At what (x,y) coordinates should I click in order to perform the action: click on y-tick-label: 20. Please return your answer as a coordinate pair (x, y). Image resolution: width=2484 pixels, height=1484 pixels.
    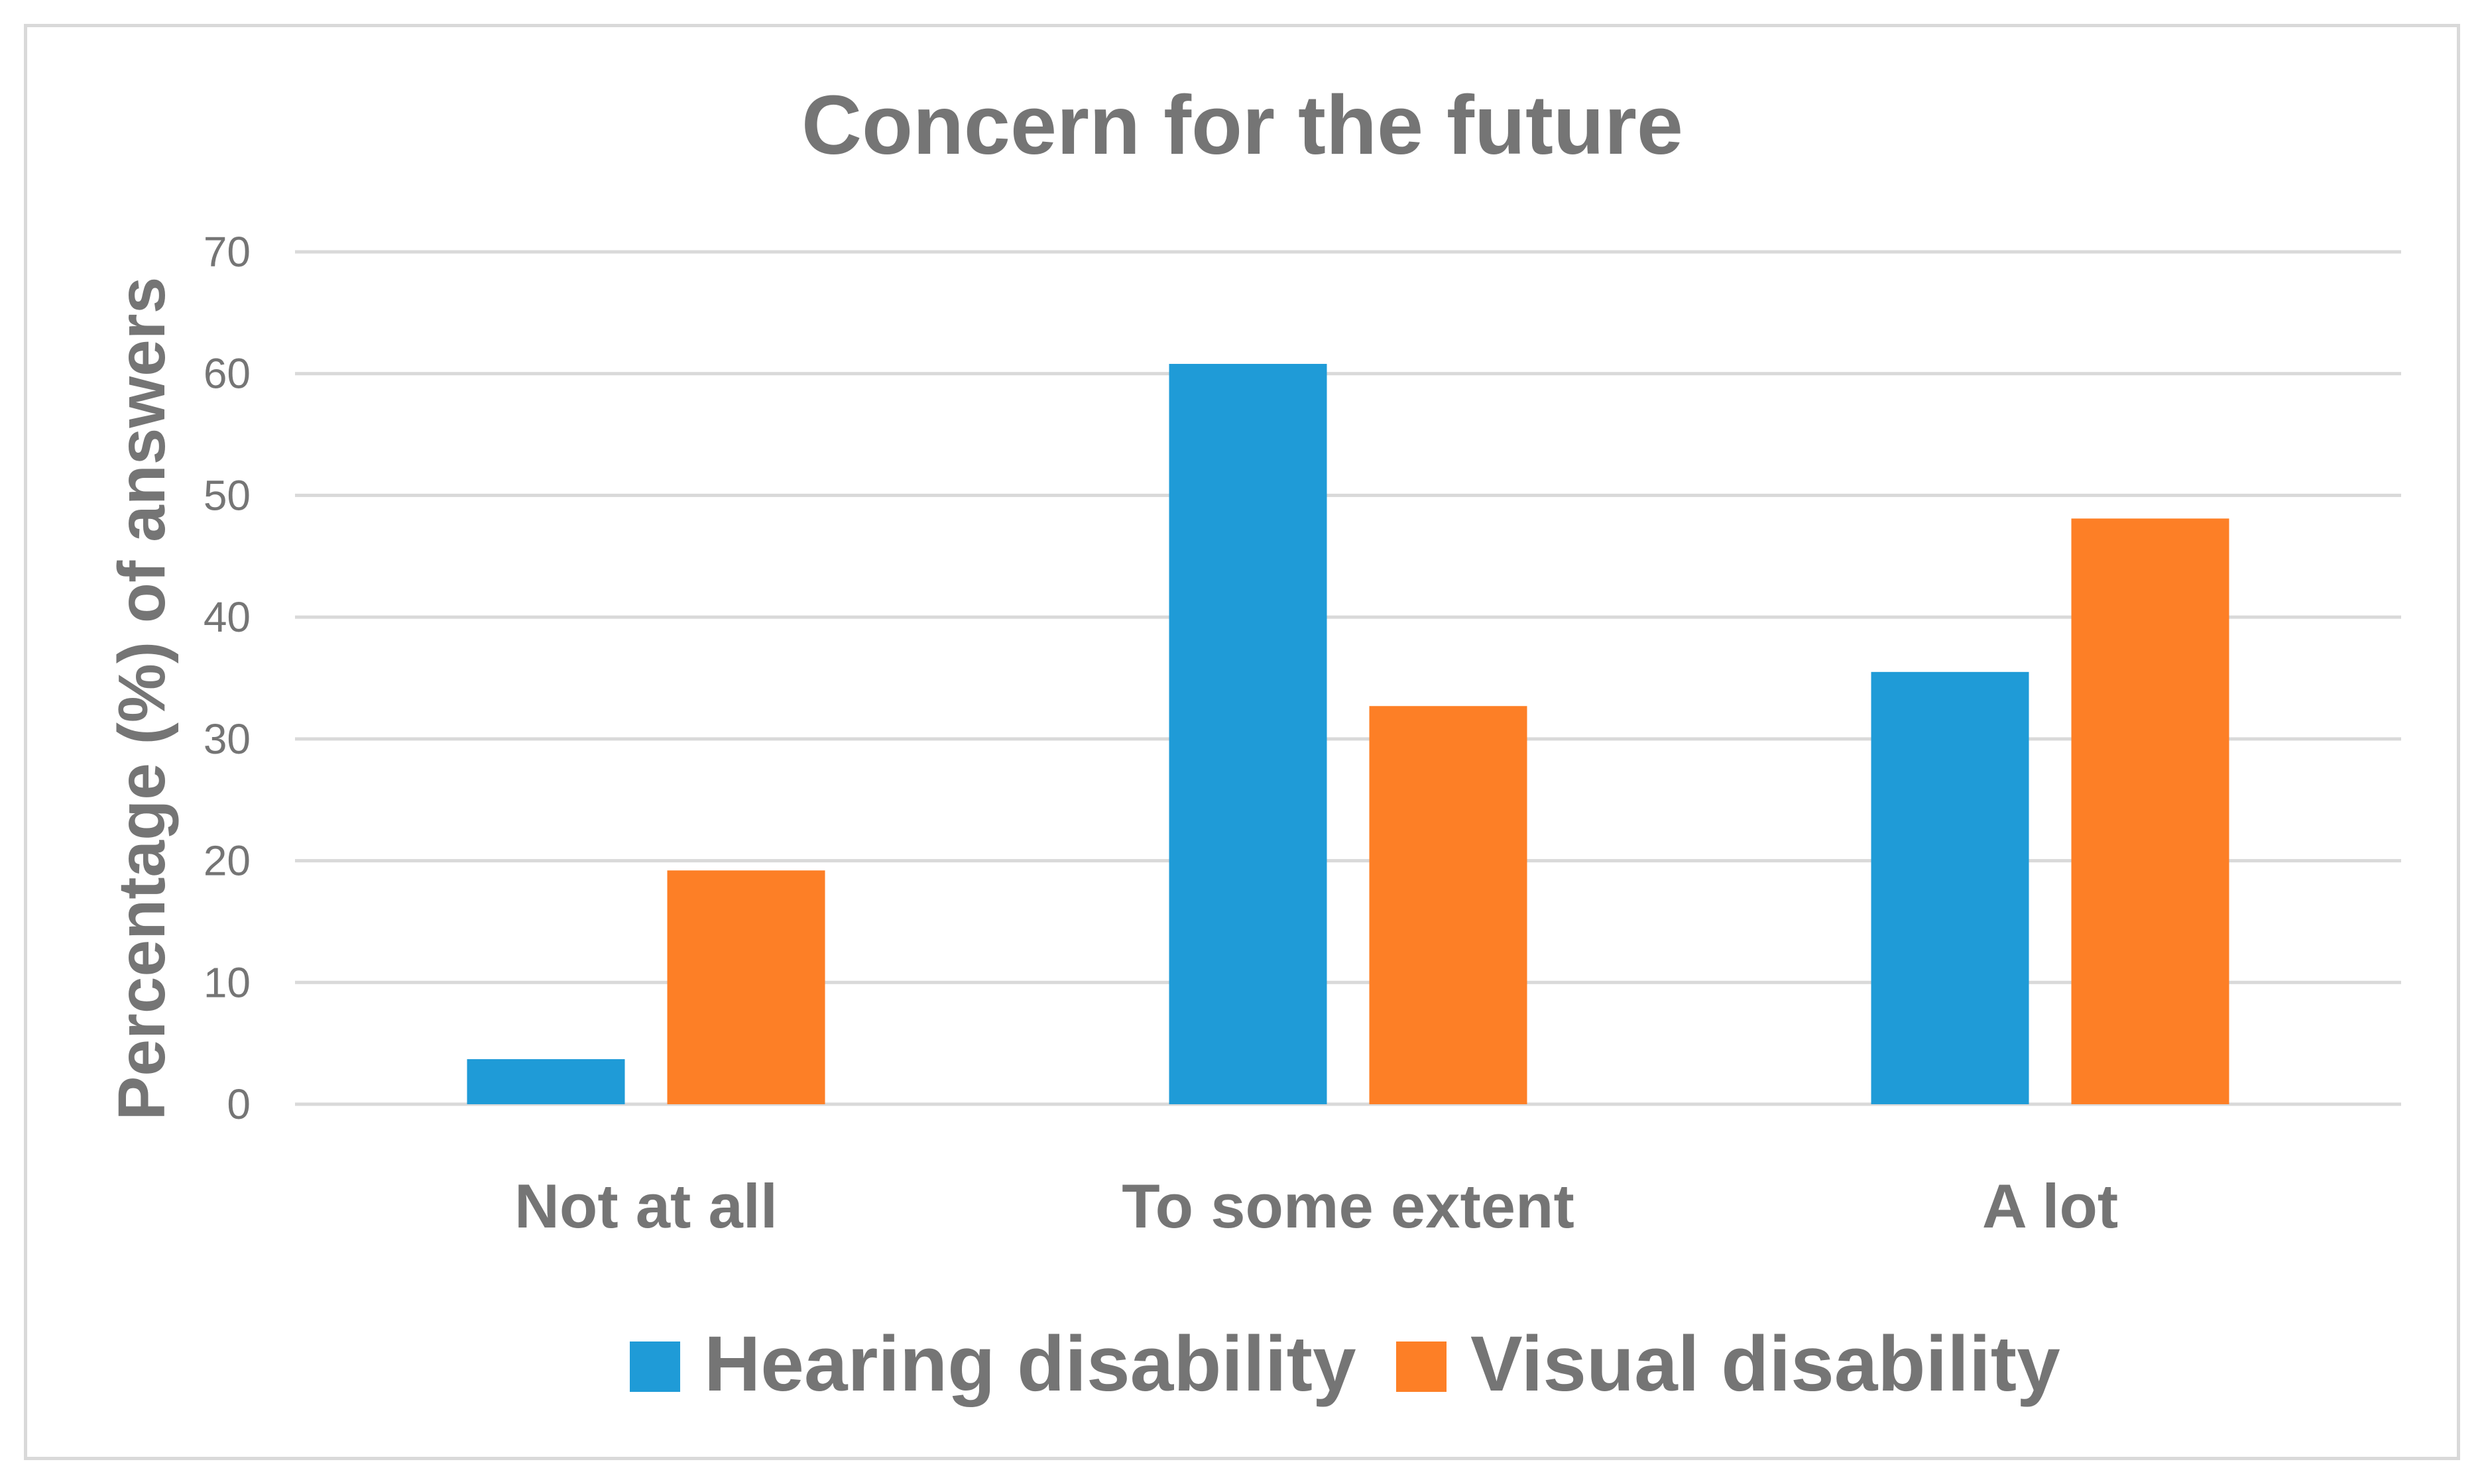
    Looking at the image, I should click on (227, 861).